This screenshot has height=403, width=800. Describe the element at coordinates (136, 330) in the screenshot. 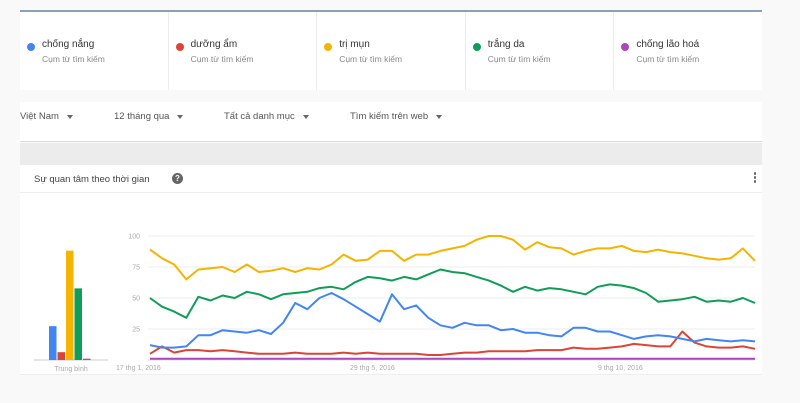

I see `y-tick-label: 25` at that location.